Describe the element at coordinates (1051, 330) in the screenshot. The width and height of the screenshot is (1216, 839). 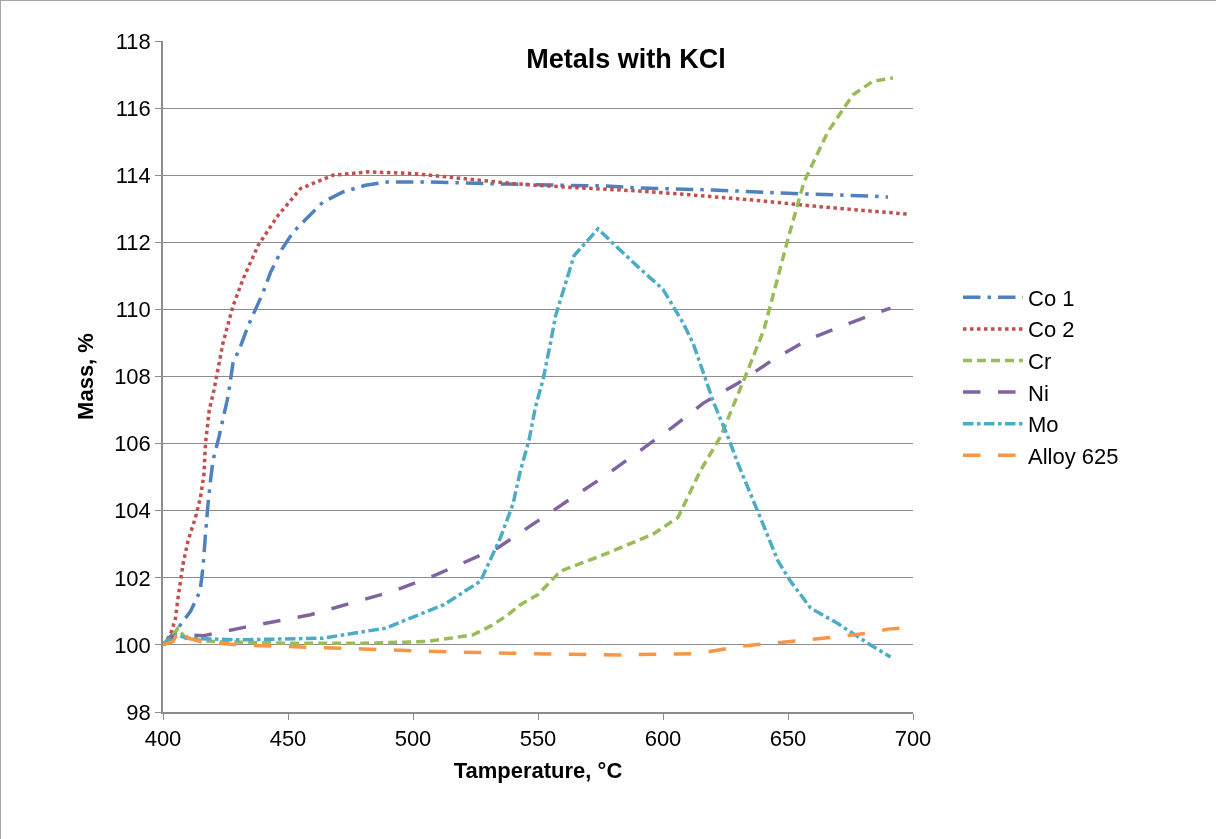
I see `legend-label: Co 2` at that location.